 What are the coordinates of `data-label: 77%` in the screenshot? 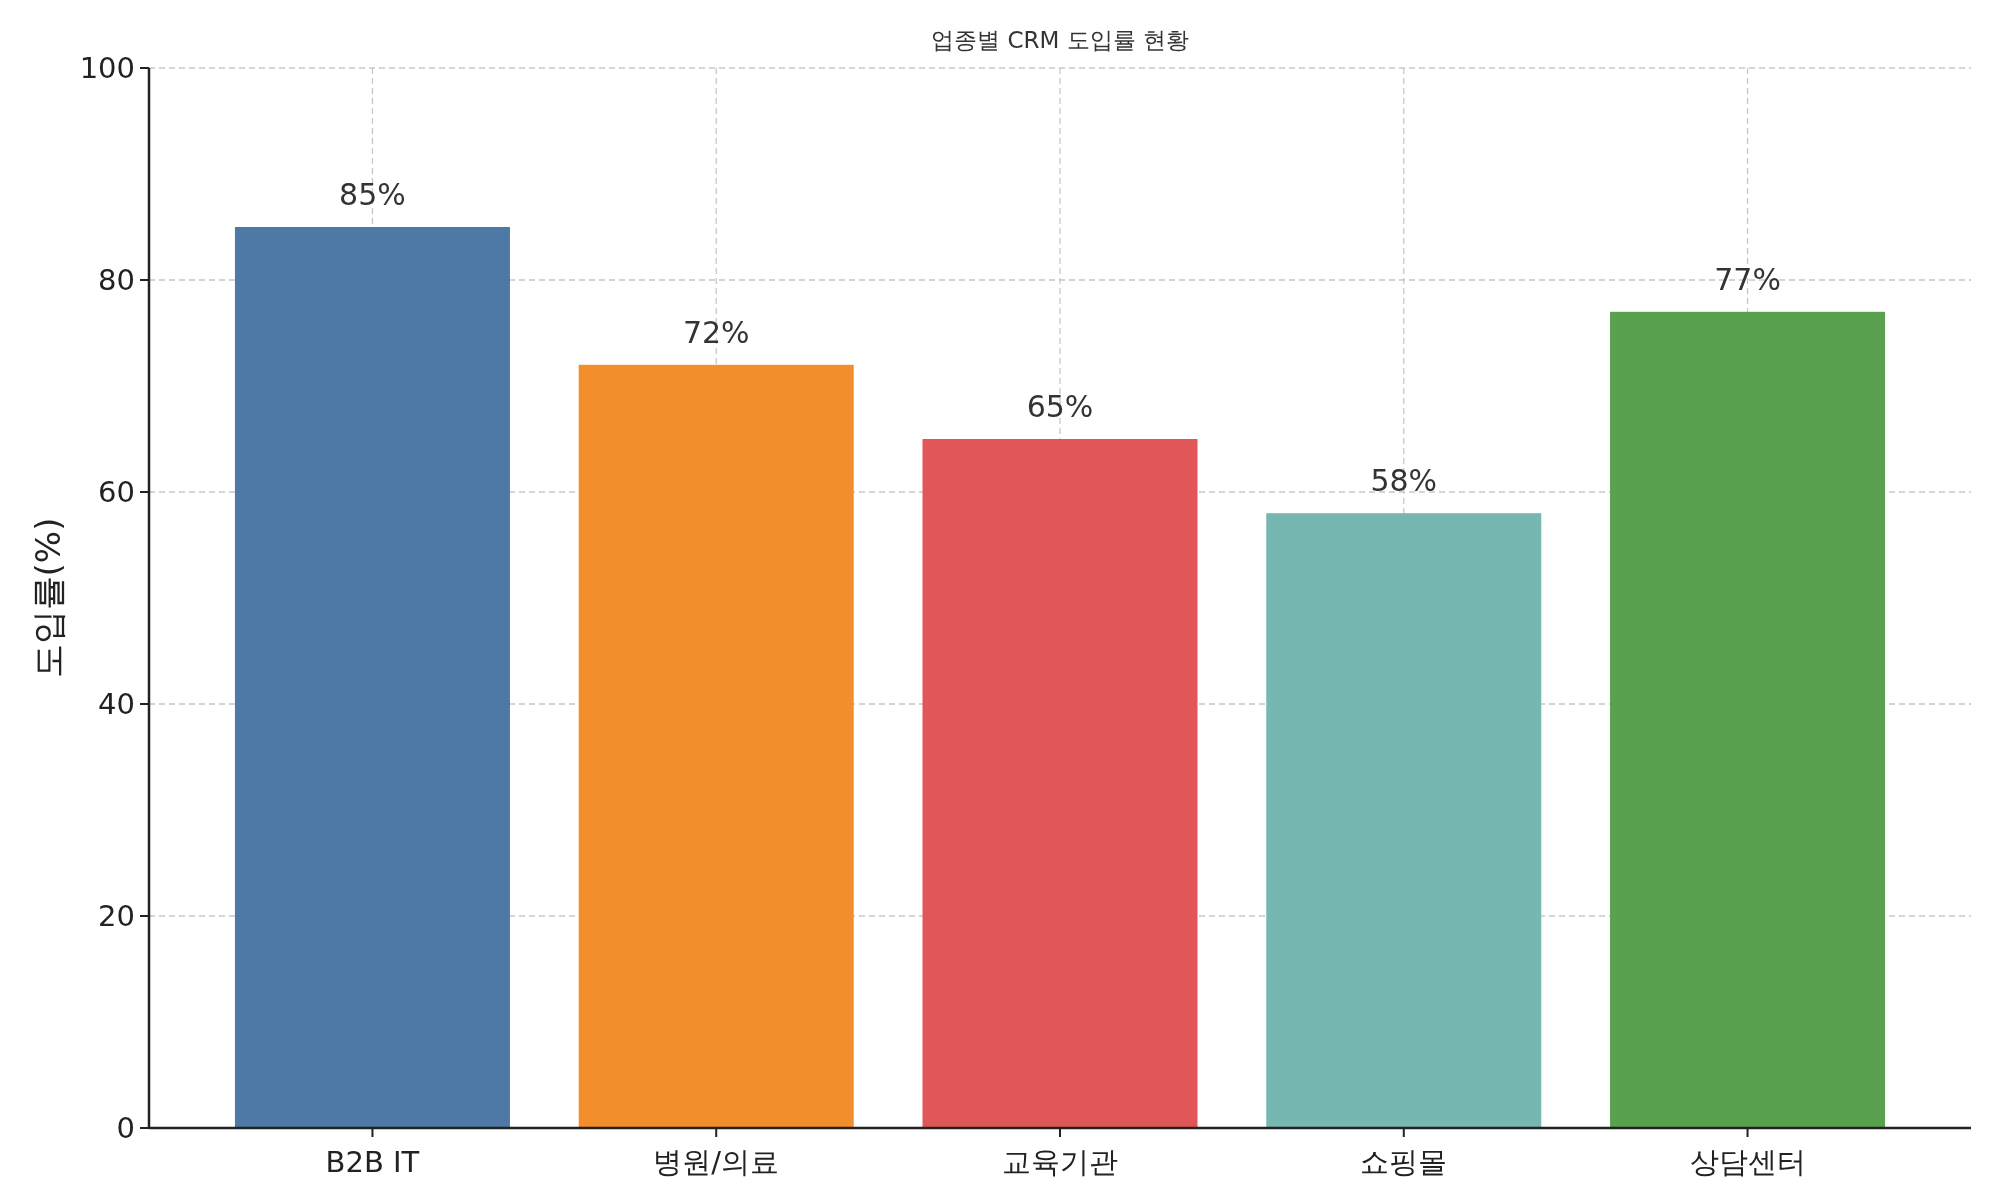 It's located at (1747, 279).